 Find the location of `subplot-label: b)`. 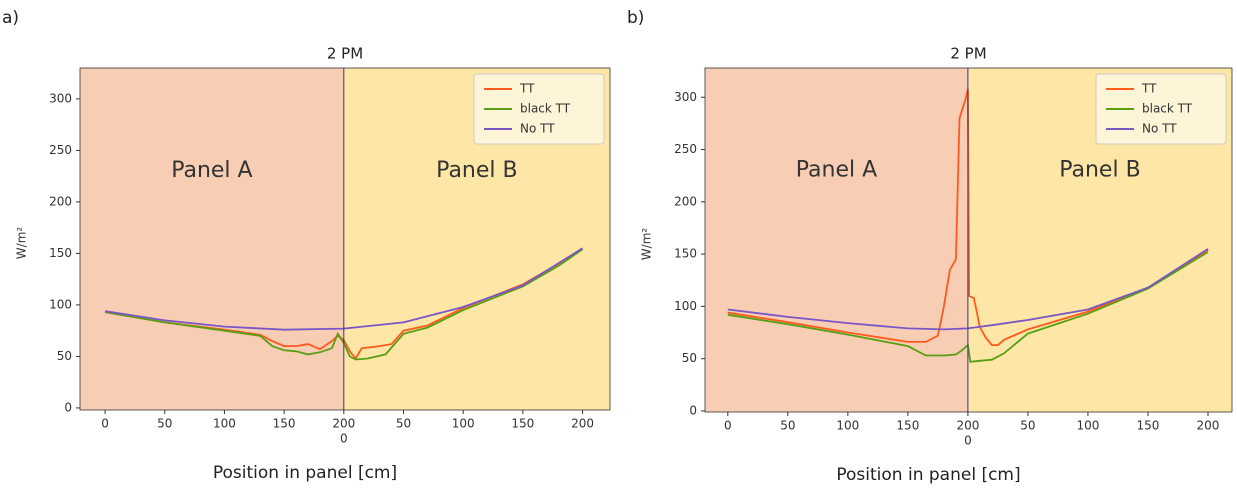

subplot-label: b) is located at coordinates (635, 18).